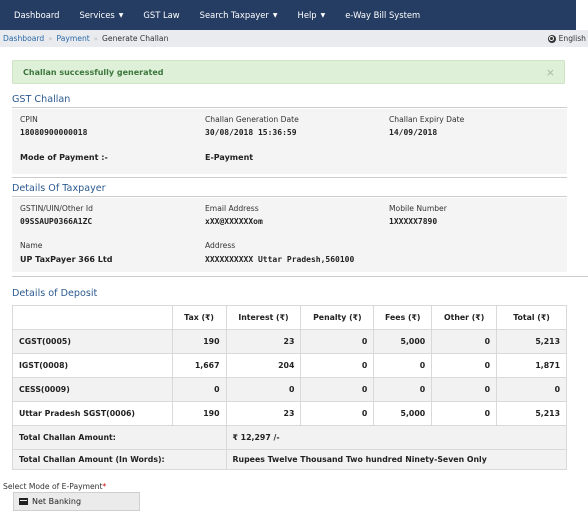  What do you see at coordinates (531, 317) in the screenshot?
I see `header-total: Total (₹)` at bounding box center [531, 317].